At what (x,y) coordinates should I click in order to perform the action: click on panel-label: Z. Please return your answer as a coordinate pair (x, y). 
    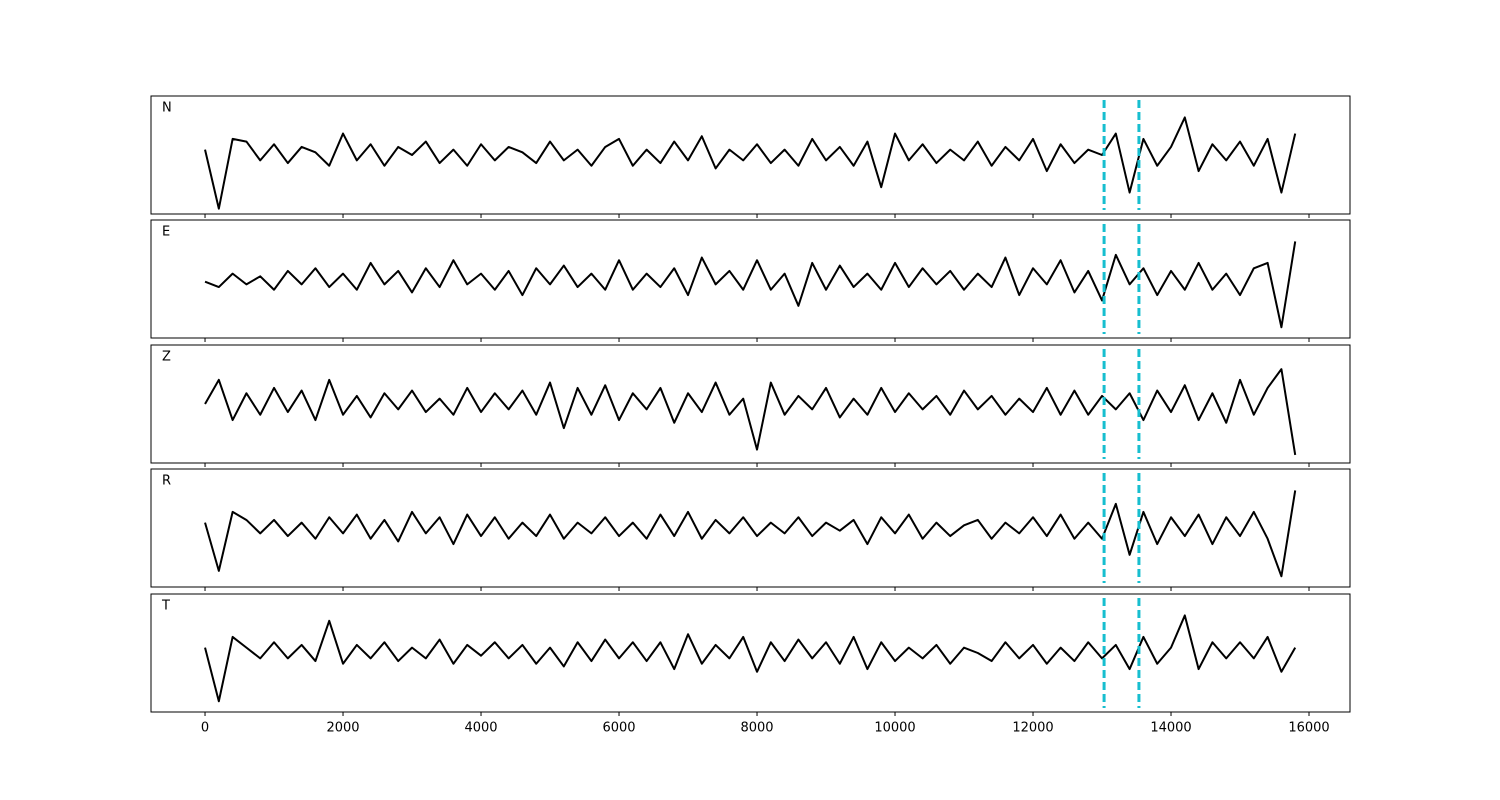
    Looking at the image, I should click on (166, 357).